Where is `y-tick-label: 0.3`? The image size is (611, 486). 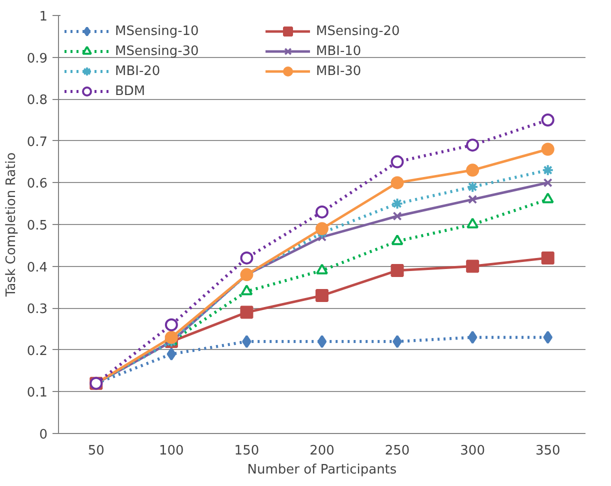
y-tick-label: 0.3 is located at coordinates (37, 310).